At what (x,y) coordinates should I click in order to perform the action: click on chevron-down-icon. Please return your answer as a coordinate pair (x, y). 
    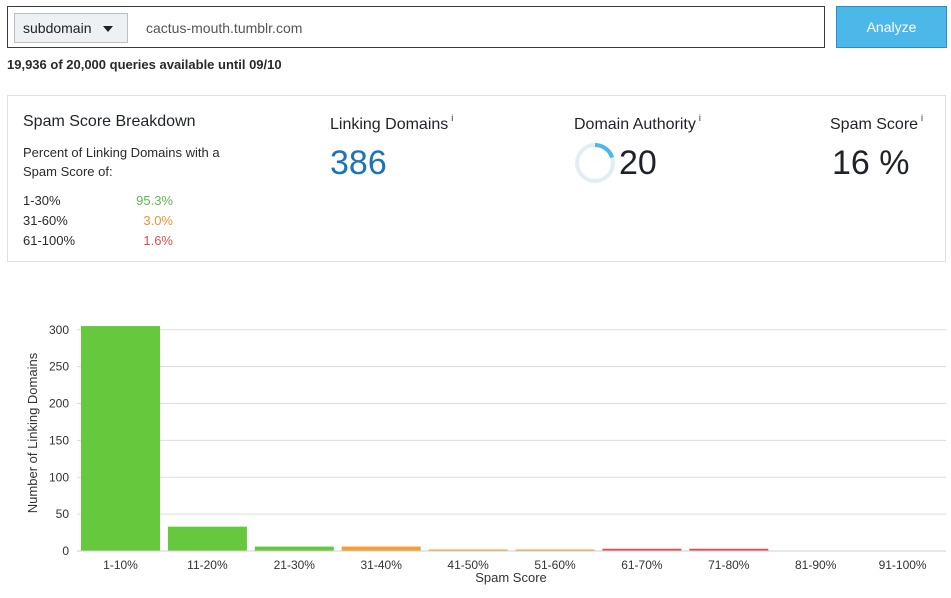
    Looking at the image, I should click on (108, 29).